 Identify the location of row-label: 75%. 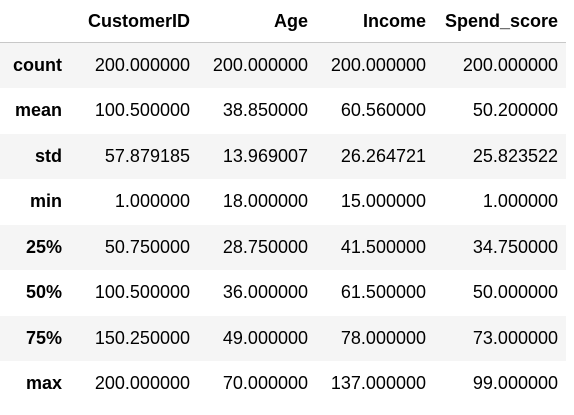
(43, 337).